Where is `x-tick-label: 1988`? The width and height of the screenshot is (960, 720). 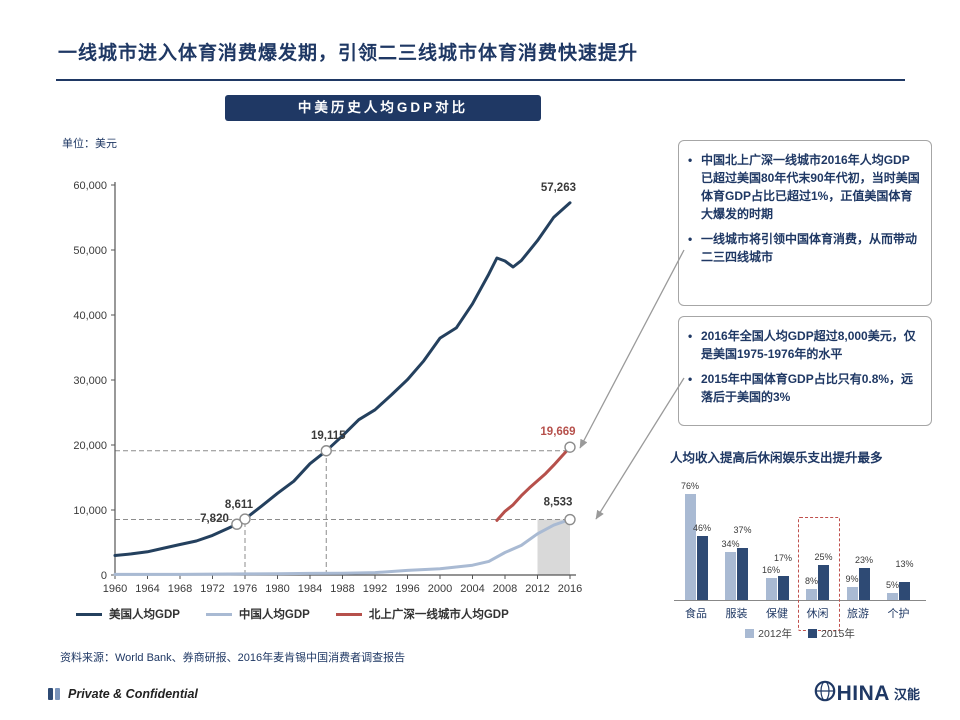 x-tick-label: 1988 is located at coordinates (342, 589).